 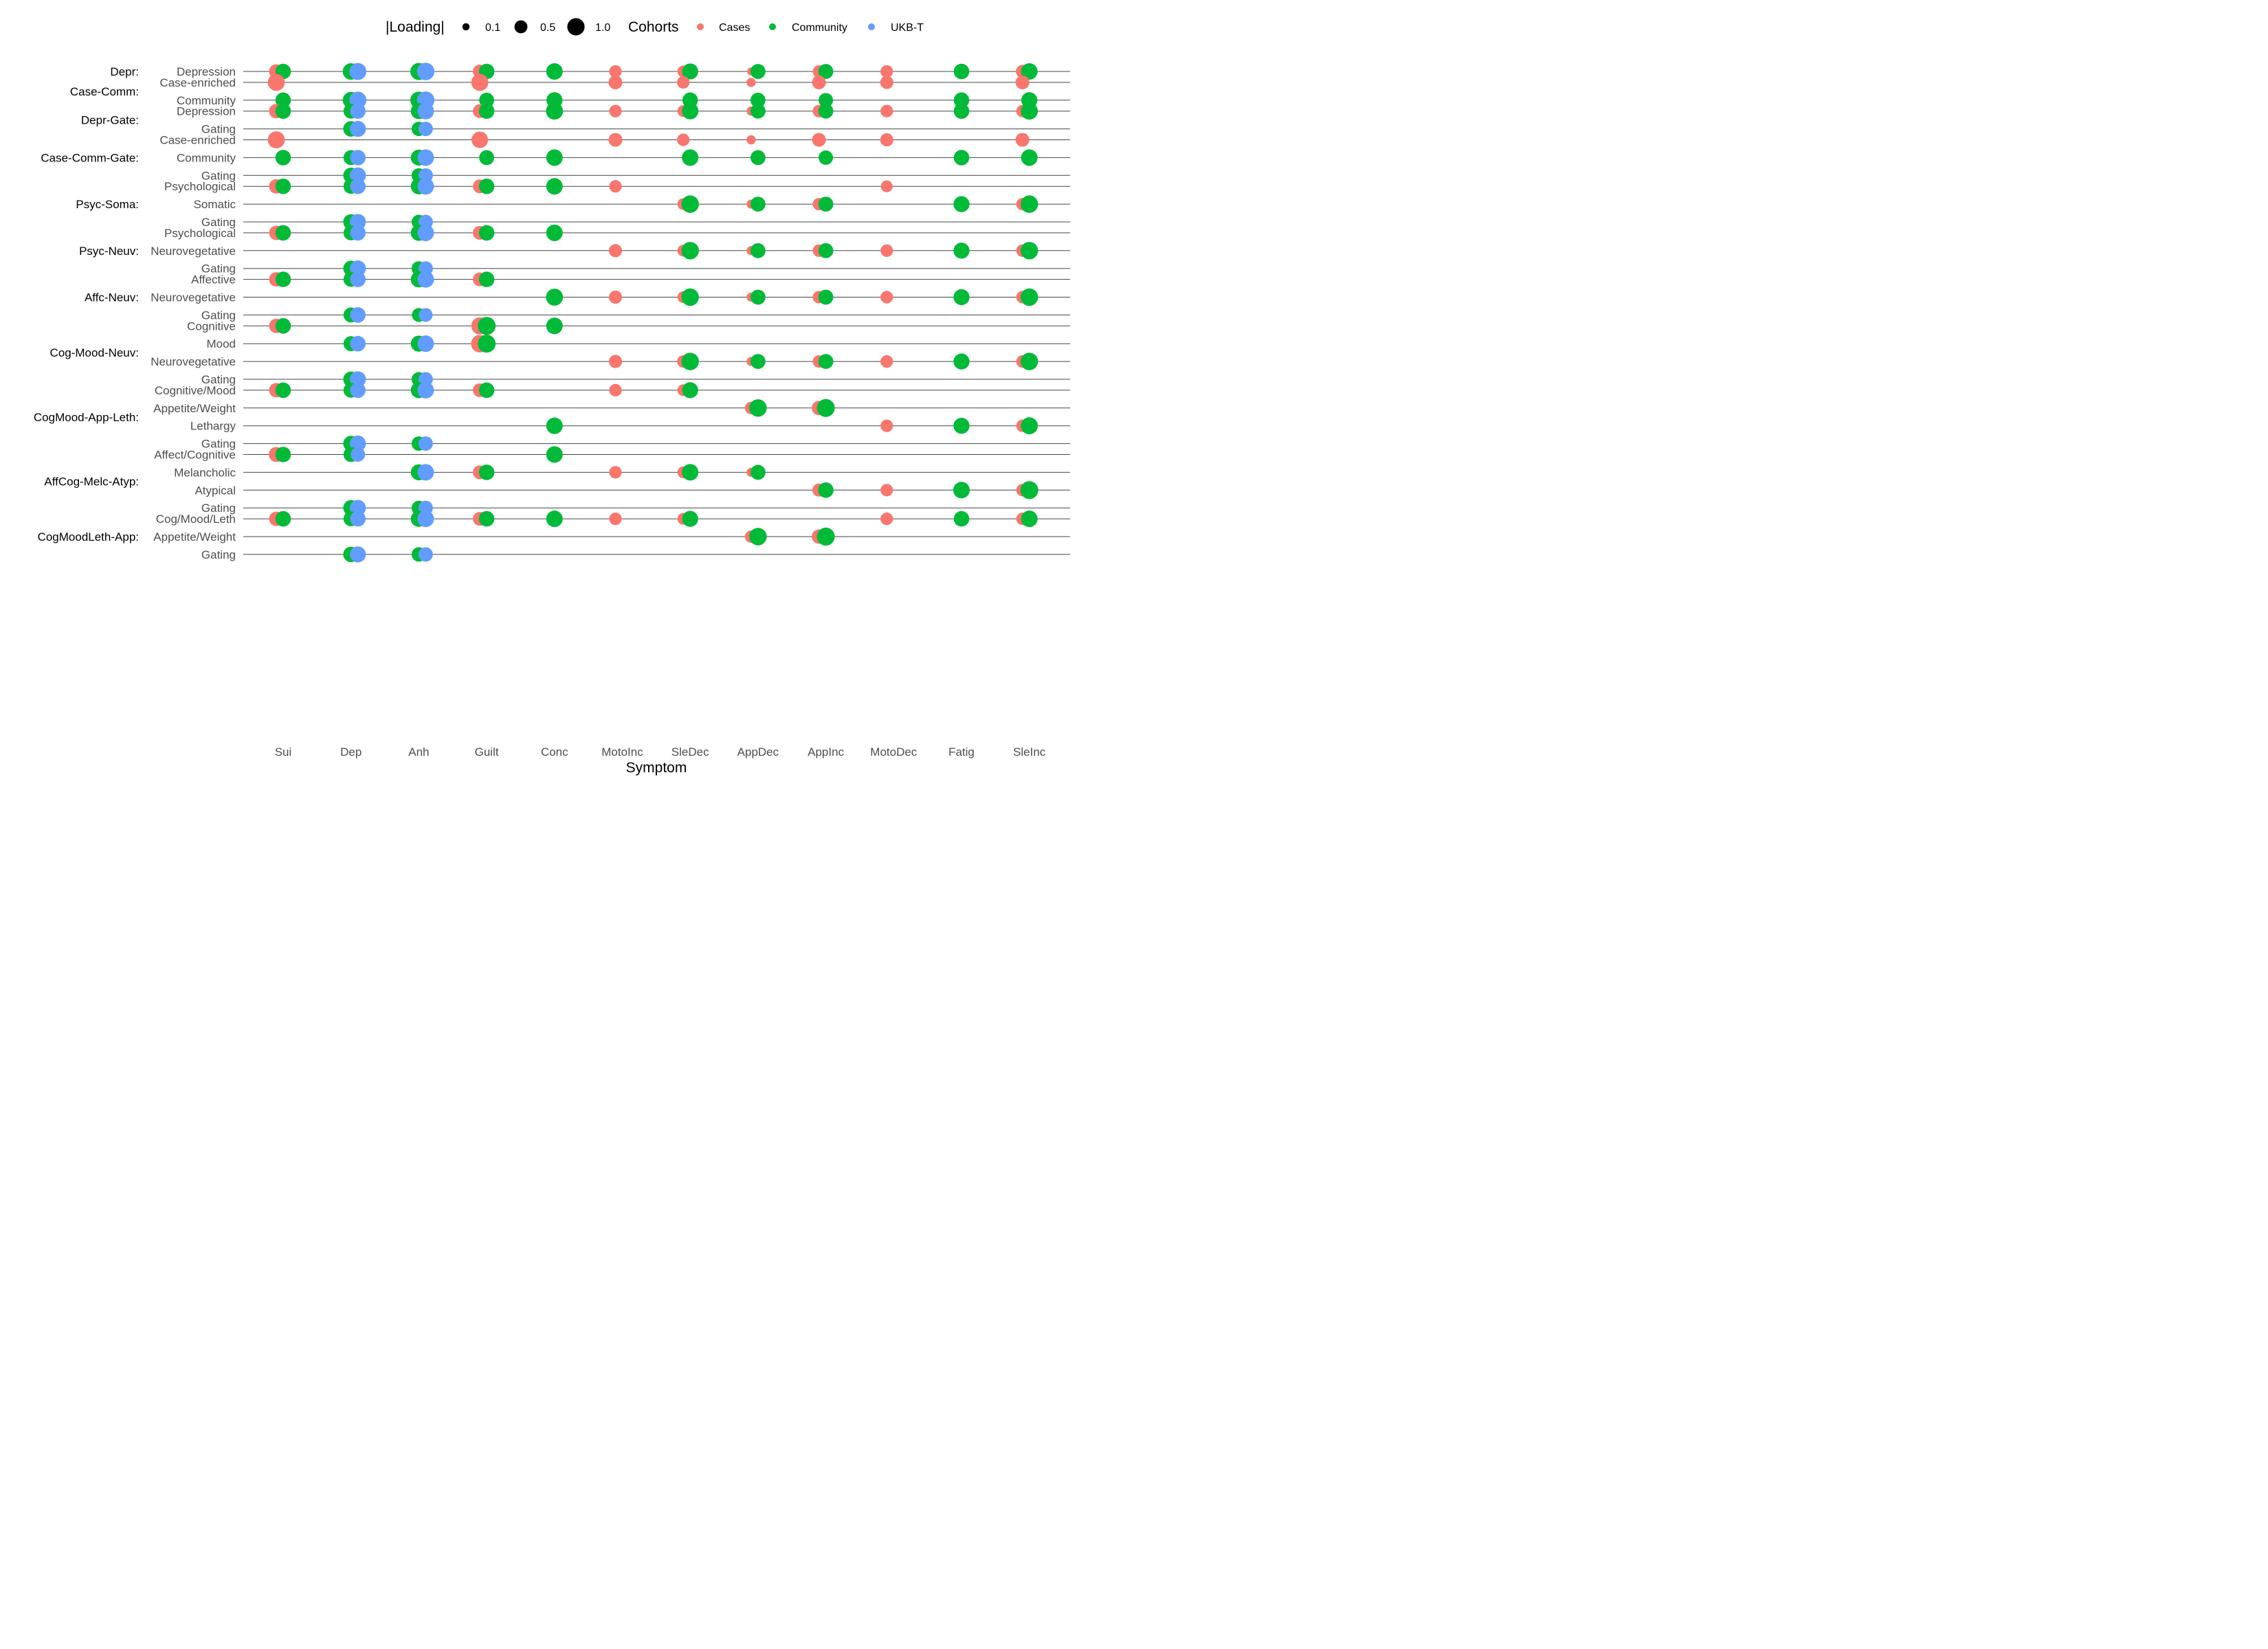 What do you see at coordinates (195, 390) in the screenshot?
I see `factor-label: Cognitive/Mood` at bounding box center [195, 390].